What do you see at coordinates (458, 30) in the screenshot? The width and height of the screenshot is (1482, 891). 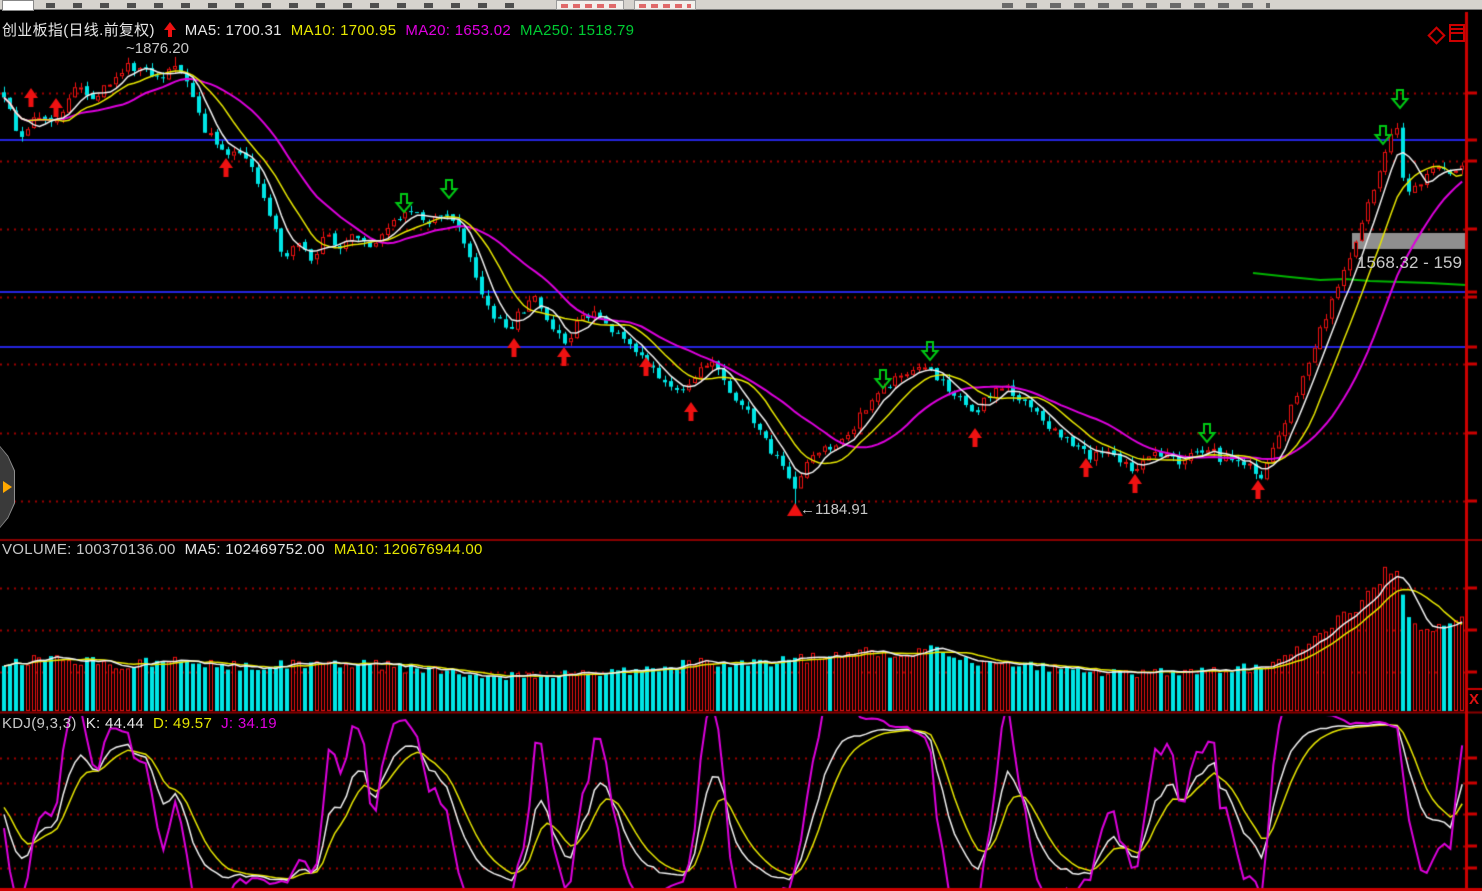 I see `ma20-value: MA20: 1653.02` at bounding box center [458, 30].